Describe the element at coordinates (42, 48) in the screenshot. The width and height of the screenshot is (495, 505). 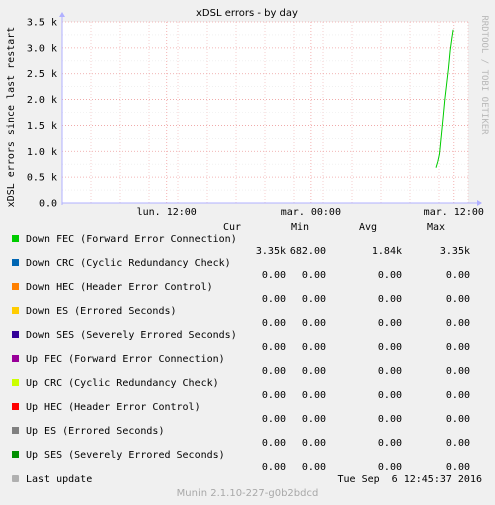
I see `y-tick-label: 3.0 k` at that location.